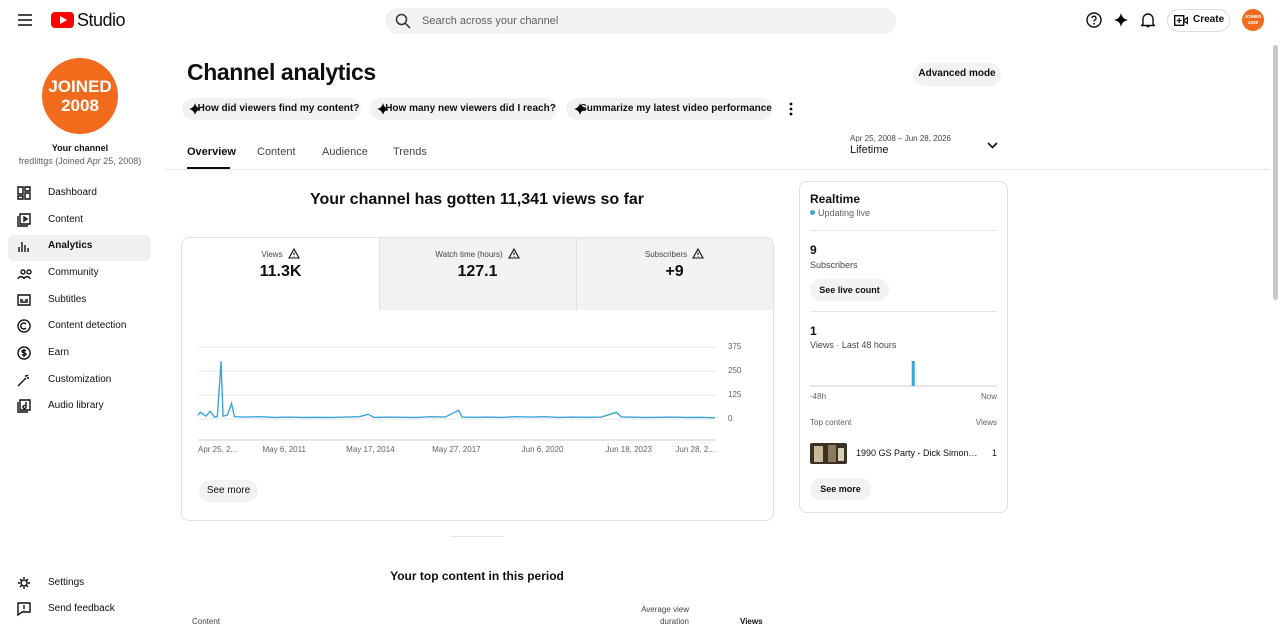 This screenshot has width=1280, height=630. I want to click on metric-value: 127.1, so click(477, 271).